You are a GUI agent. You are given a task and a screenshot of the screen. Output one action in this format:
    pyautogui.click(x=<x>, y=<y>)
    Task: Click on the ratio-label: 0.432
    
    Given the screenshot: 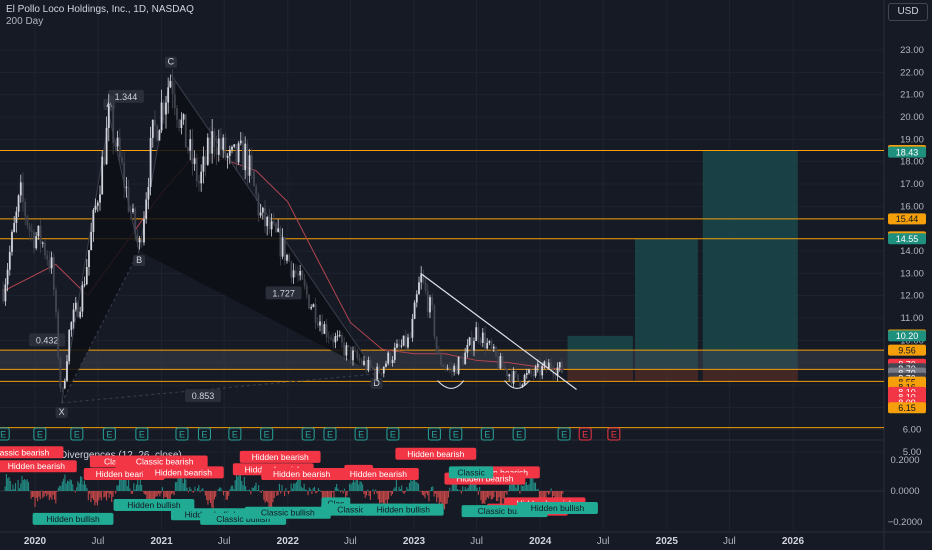 What is the action you would take?
    pyautogui.click(x=47, y=340)
    